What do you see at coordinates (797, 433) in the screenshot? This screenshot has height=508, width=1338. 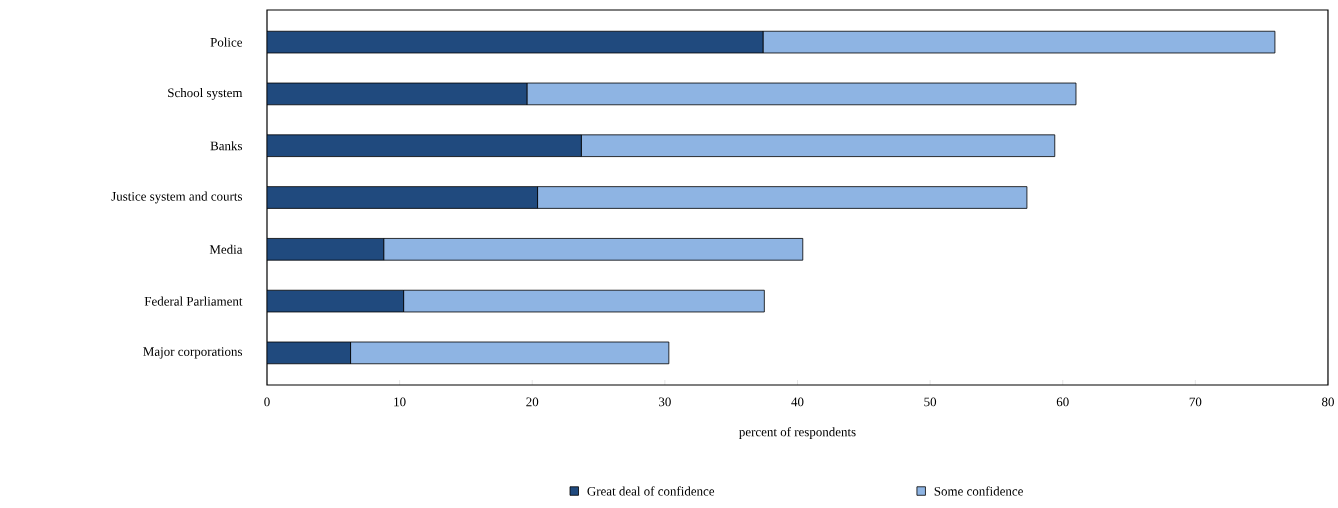 I see `x-axis-title: percent of respondents` at bounding box center [797, 433].